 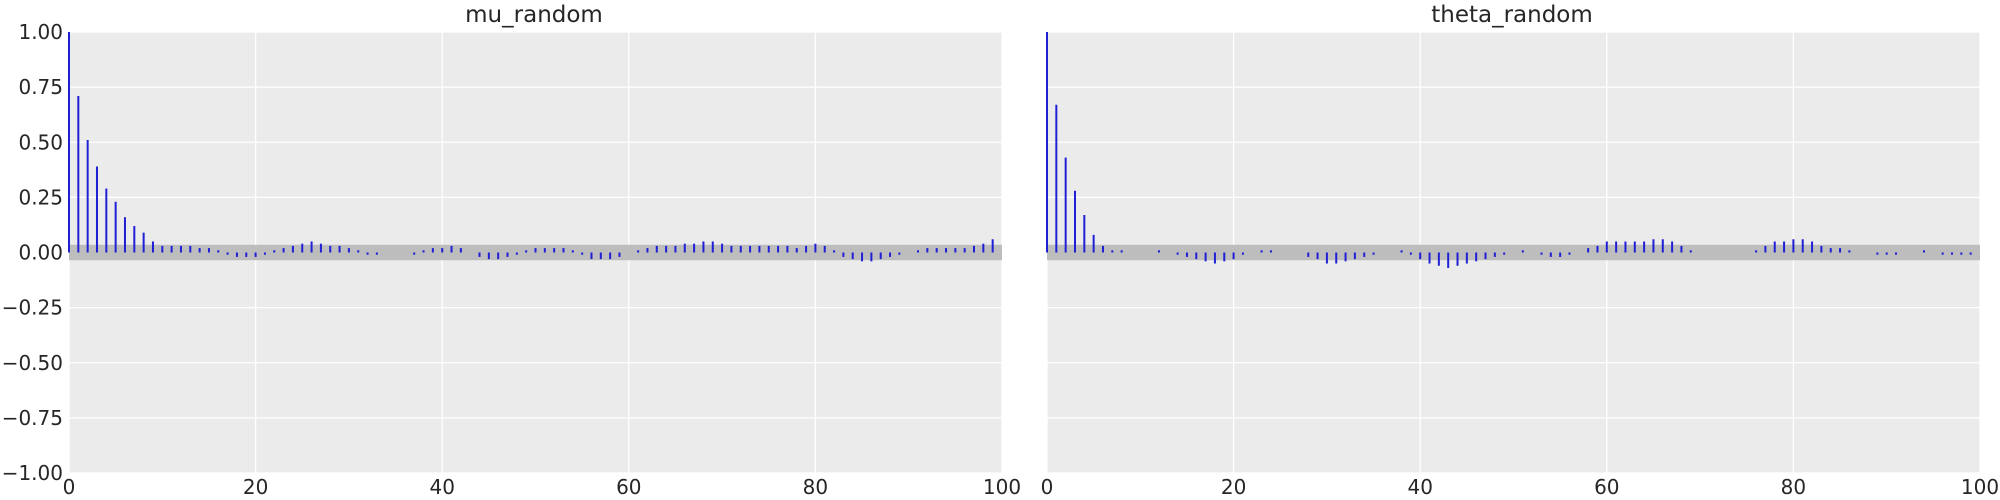 What do you see at coordinates (1512, 15) in the screenshot?
I see `panel-title: theta_random` at bounding box center [1512, 15].